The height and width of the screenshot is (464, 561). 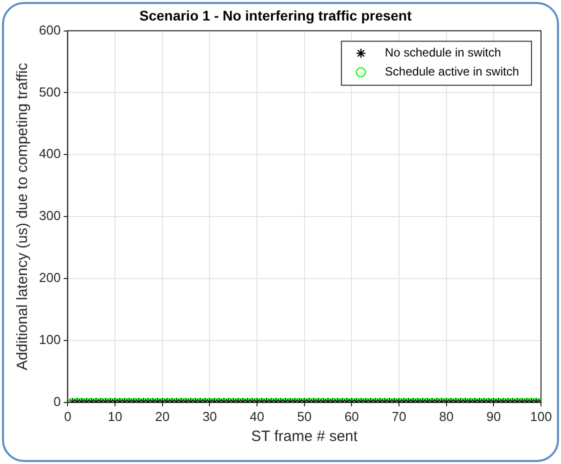 I want to click on y-tick-label: 600, so click(x=49, y=30).